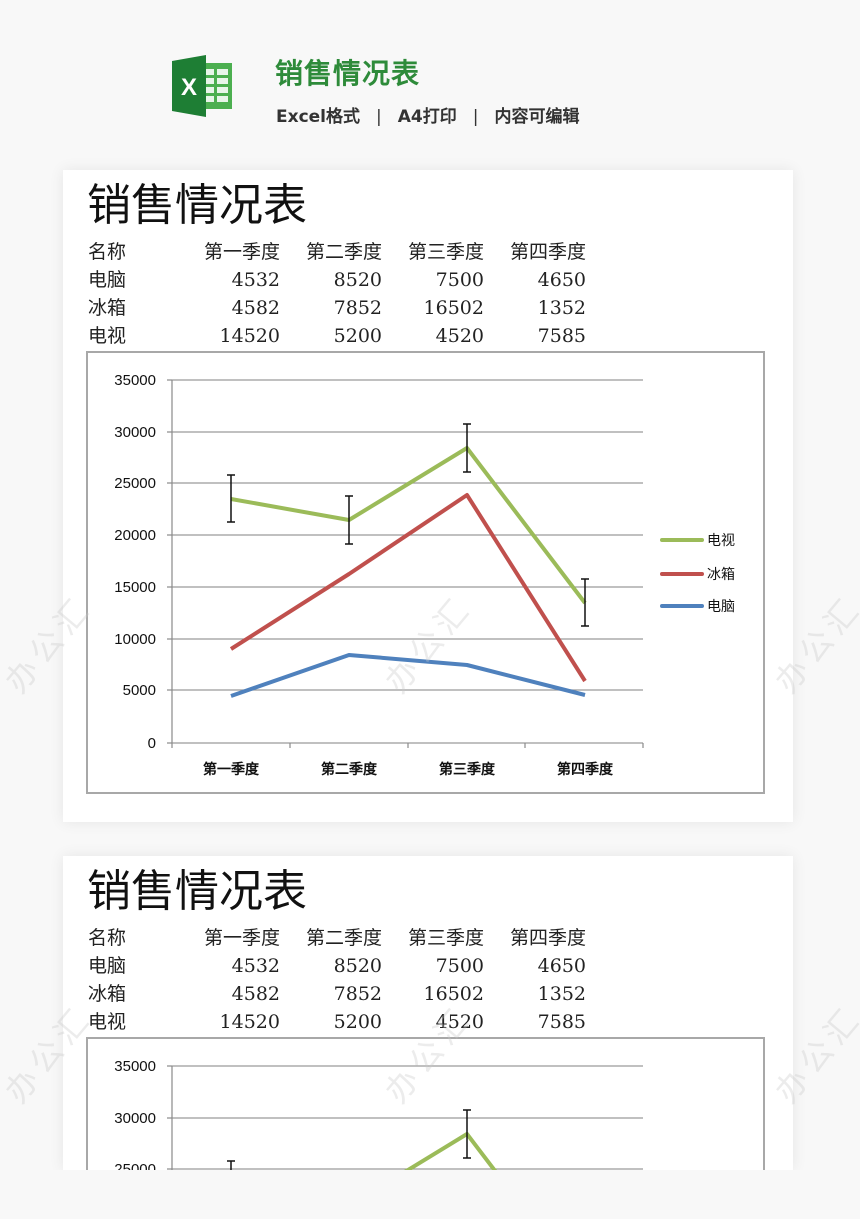 The height and width of the screenshot is (1219, 860). Describe the element at coordinates (152, 743) in the screenshot. I see `svg-text: 0` at that location.